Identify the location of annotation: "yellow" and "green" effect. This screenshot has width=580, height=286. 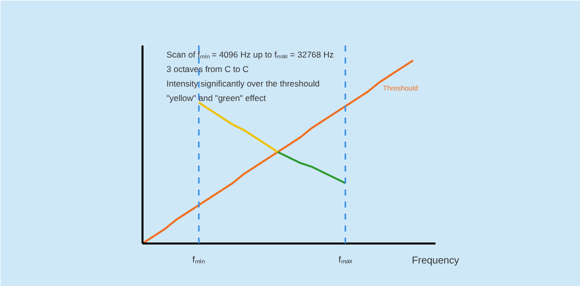
(216, 98).